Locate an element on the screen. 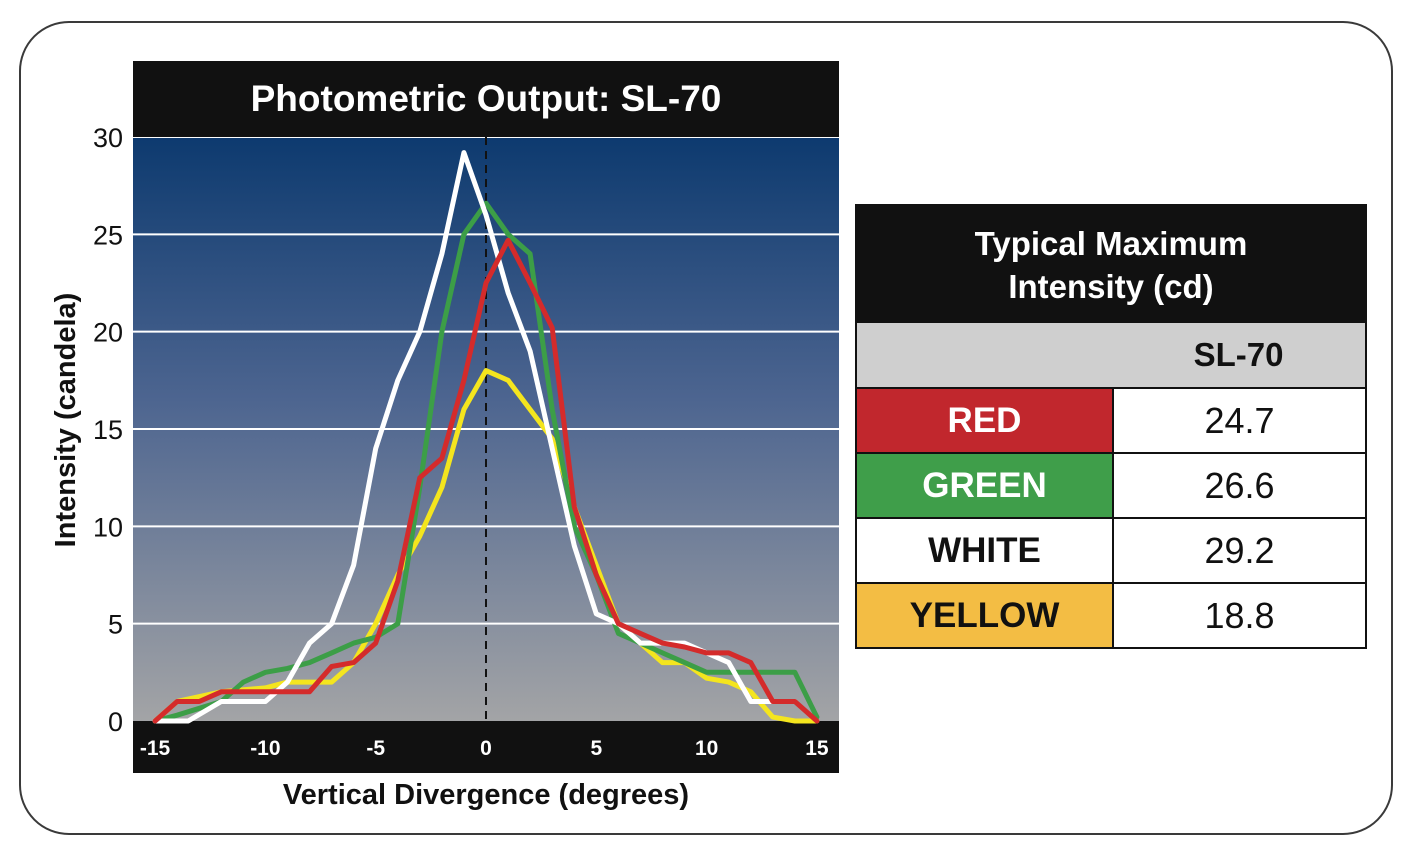 The width and height of the screenshot is (1414, 856). x-tick-labels: -15 -10 -5 0 5 10 15 is located at coordinates (484, 748).